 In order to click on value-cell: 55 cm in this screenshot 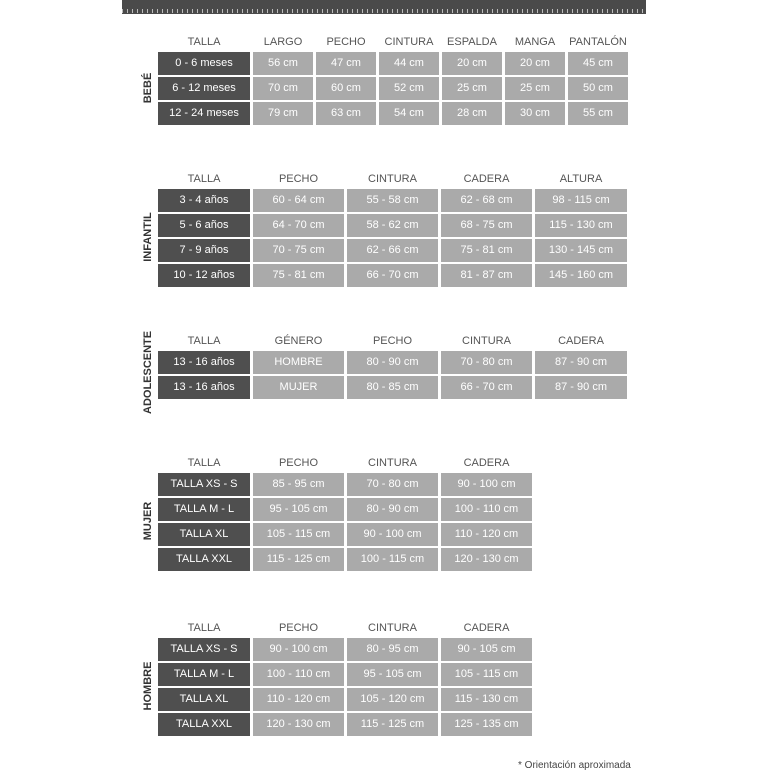, I will do `click(598, 113)`.